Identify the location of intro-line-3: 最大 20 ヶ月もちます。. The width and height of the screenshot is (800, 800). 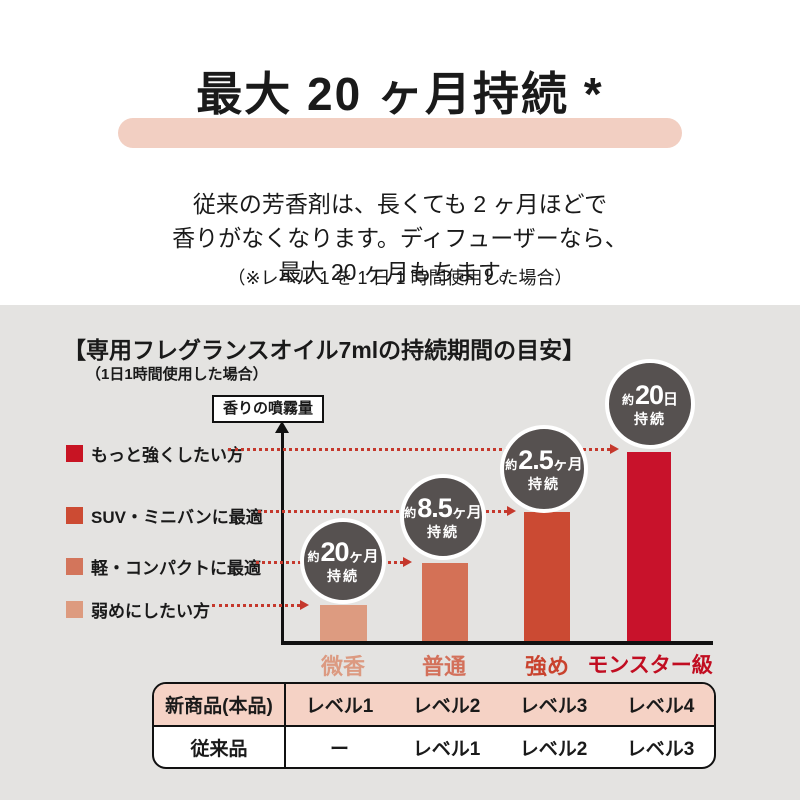
(400, 272).